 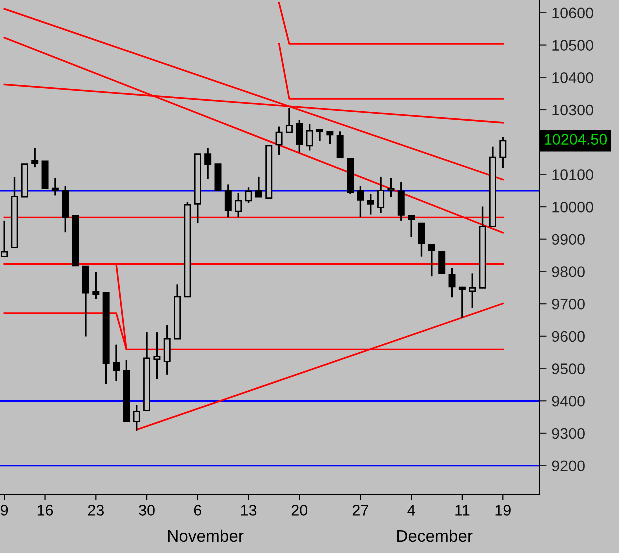 I want to click on y-tick-label: 10600, so click(x=573, y=13).